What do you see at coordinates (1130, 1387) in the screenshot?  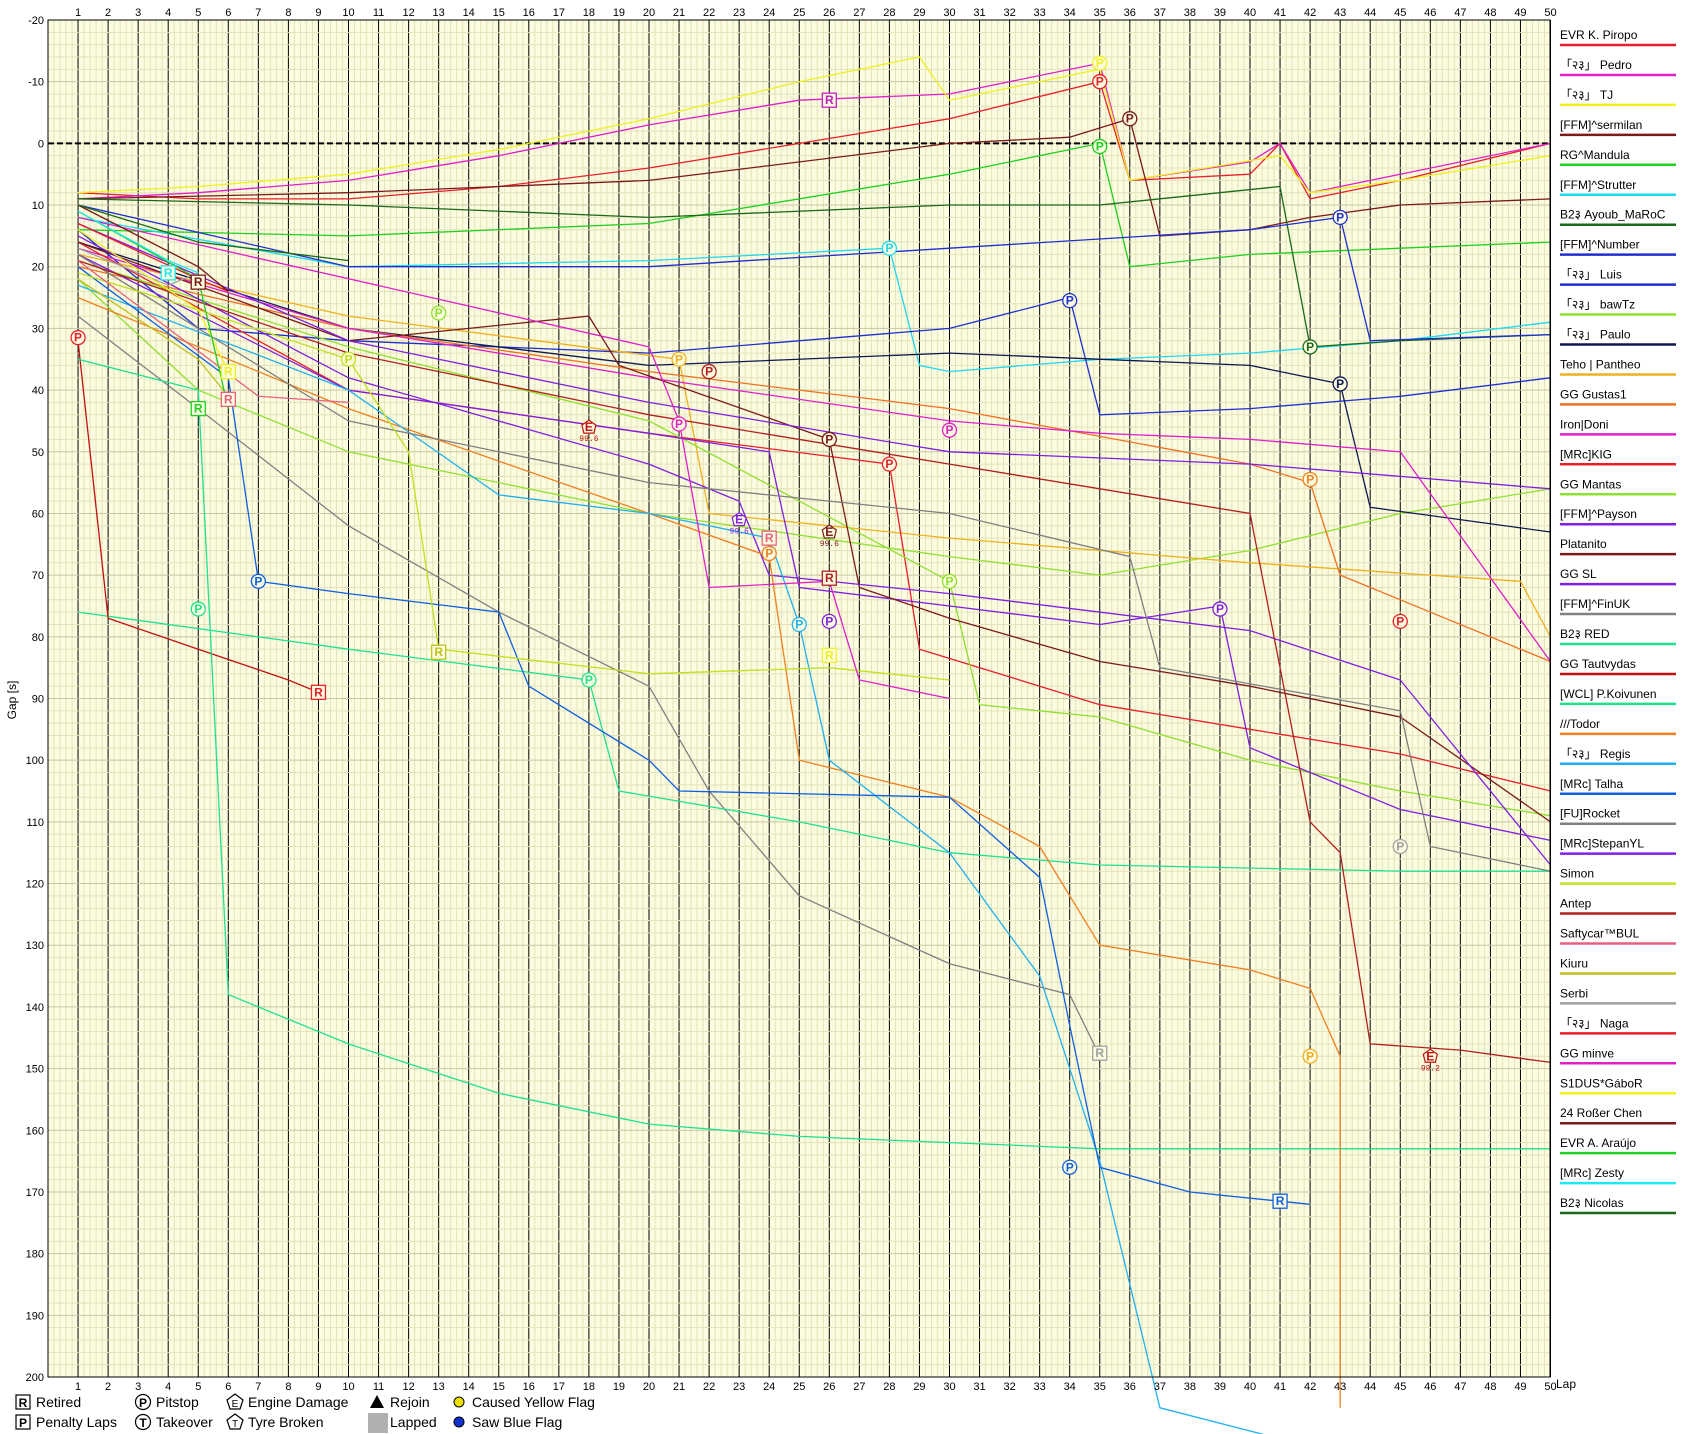 I see `x-tick-label: 36` at bounding box center [1130, 1387].